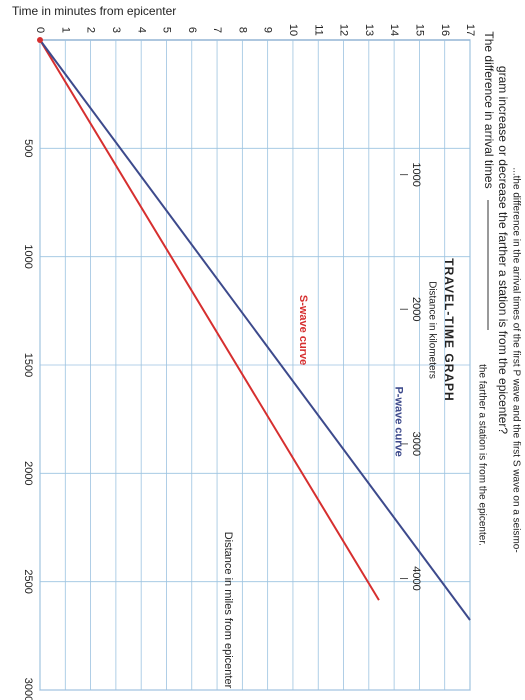 This screenshot has width=525, height=700. I want to click on time-tick-label: 3, so click(116, 30).